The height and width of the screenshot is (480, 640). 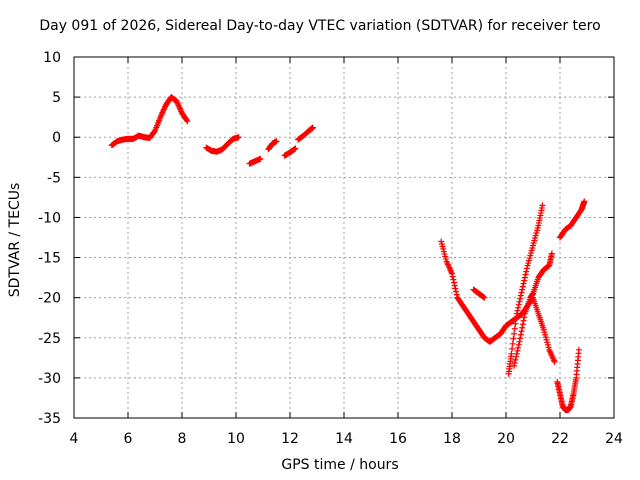 I want to click on series-seg8, so click(x=479, y=293).